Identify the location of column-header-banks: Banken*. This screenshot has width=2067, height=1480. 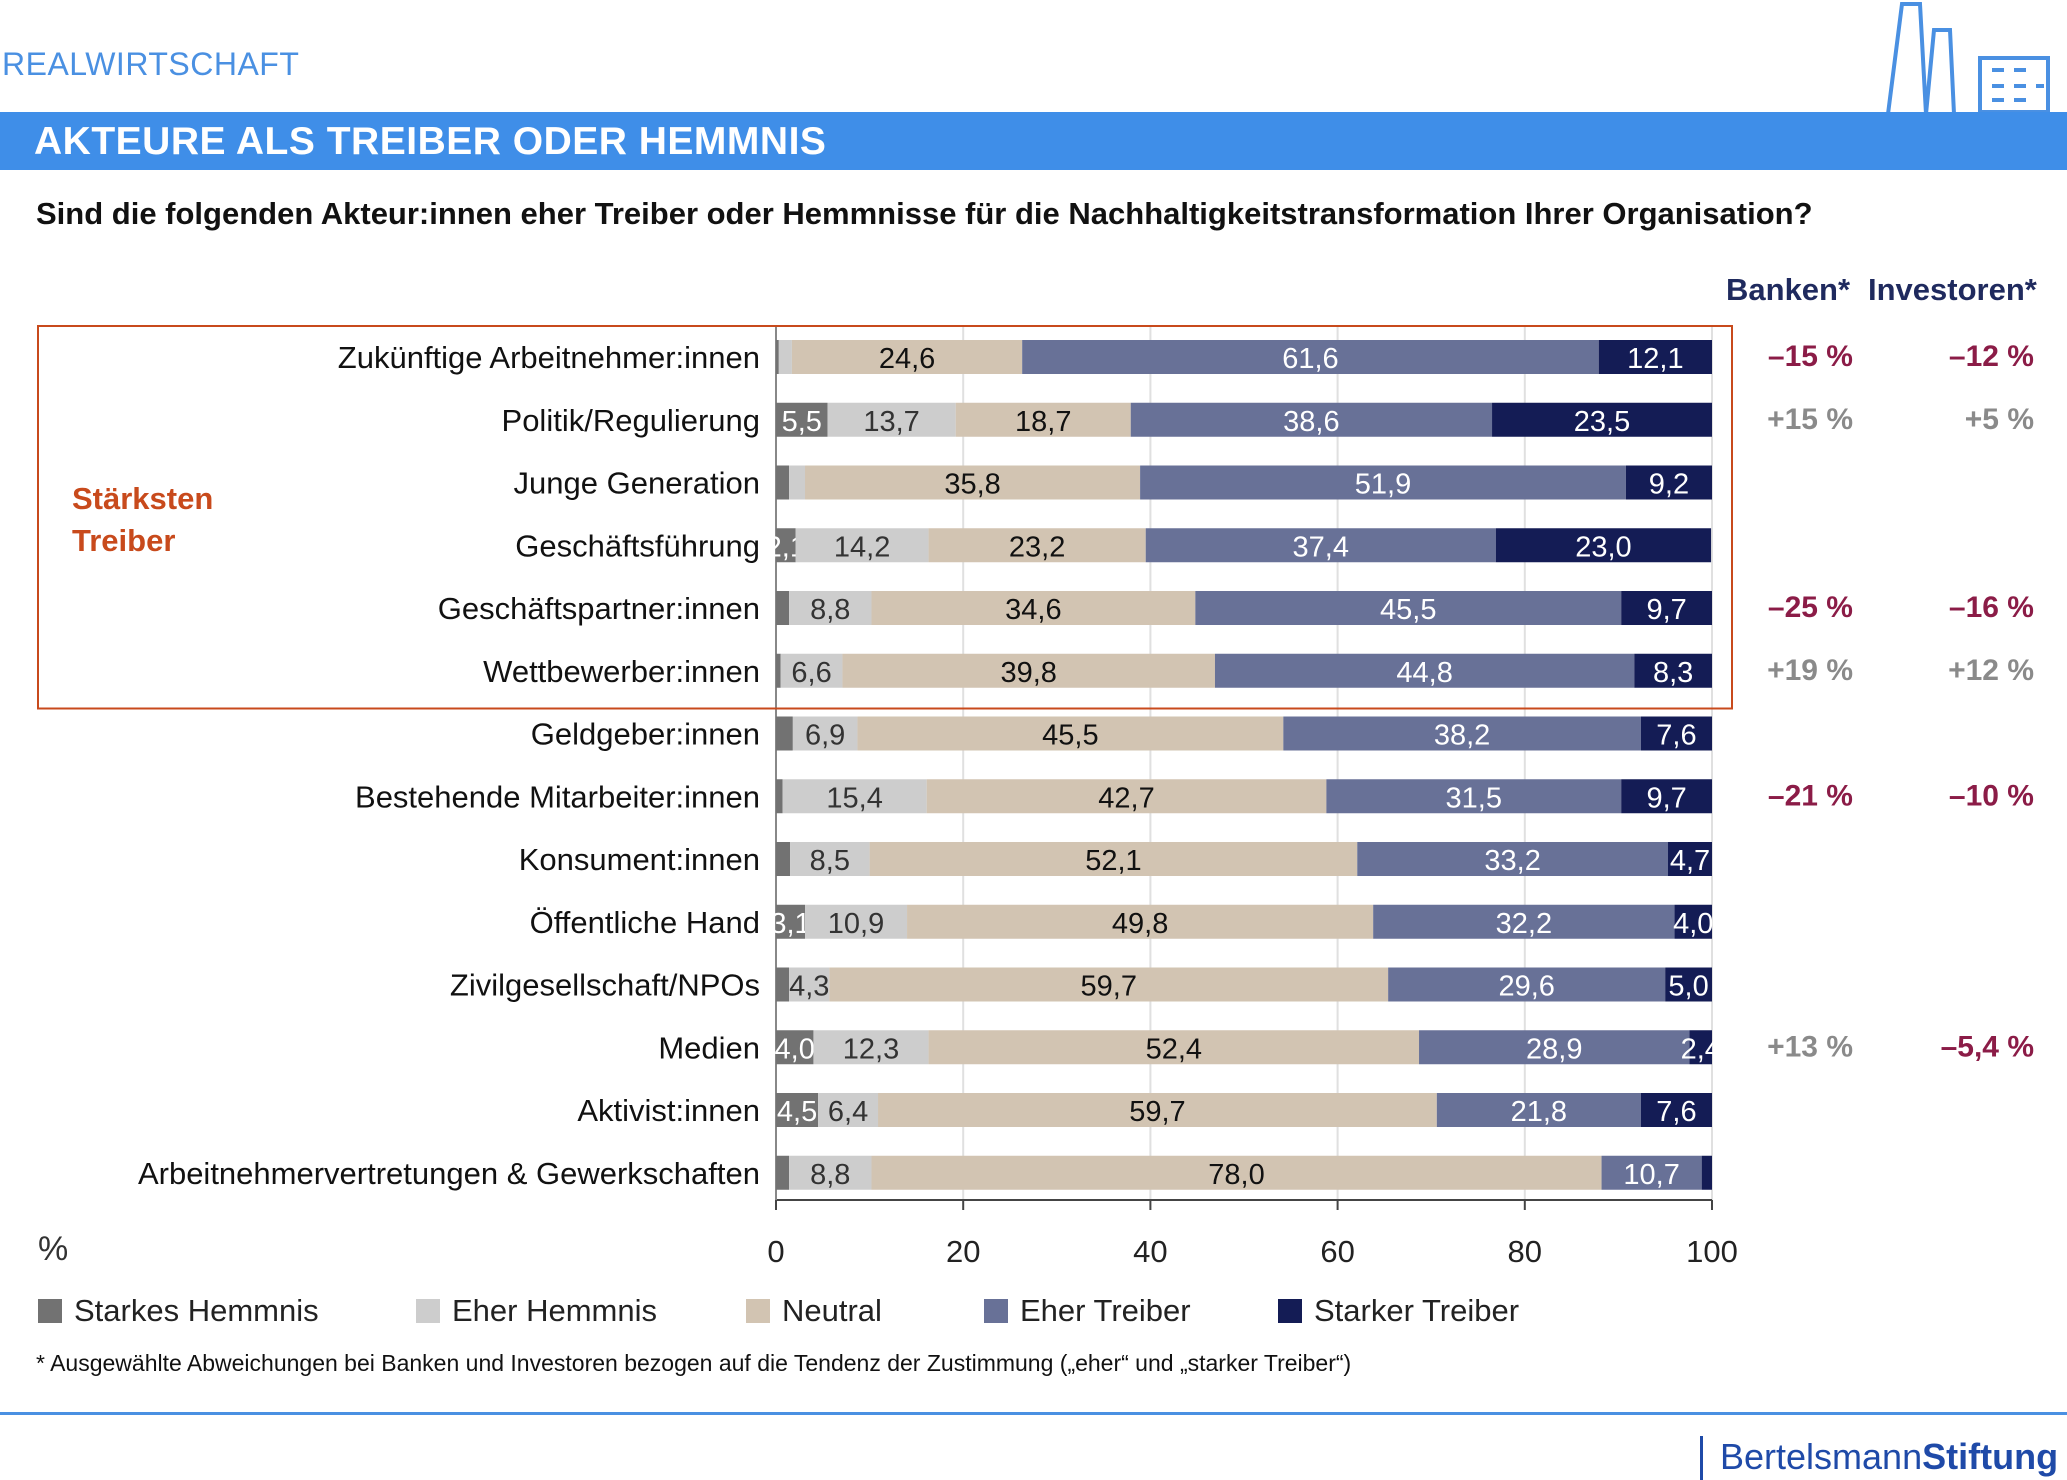
(1788, 289).